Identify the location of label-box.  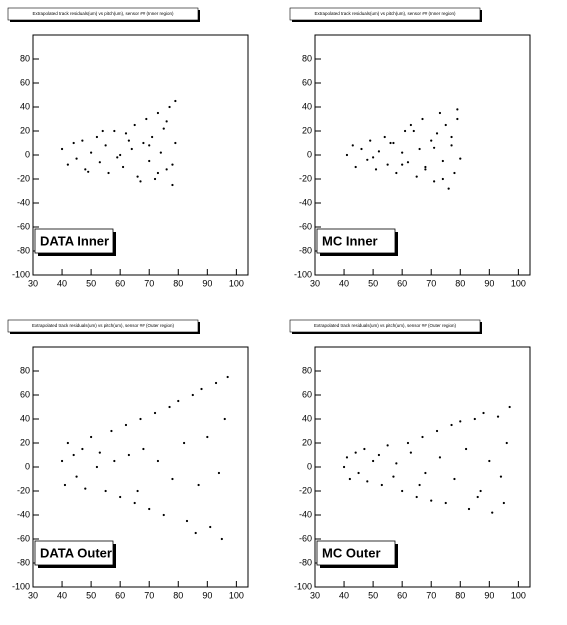
(356, 241).